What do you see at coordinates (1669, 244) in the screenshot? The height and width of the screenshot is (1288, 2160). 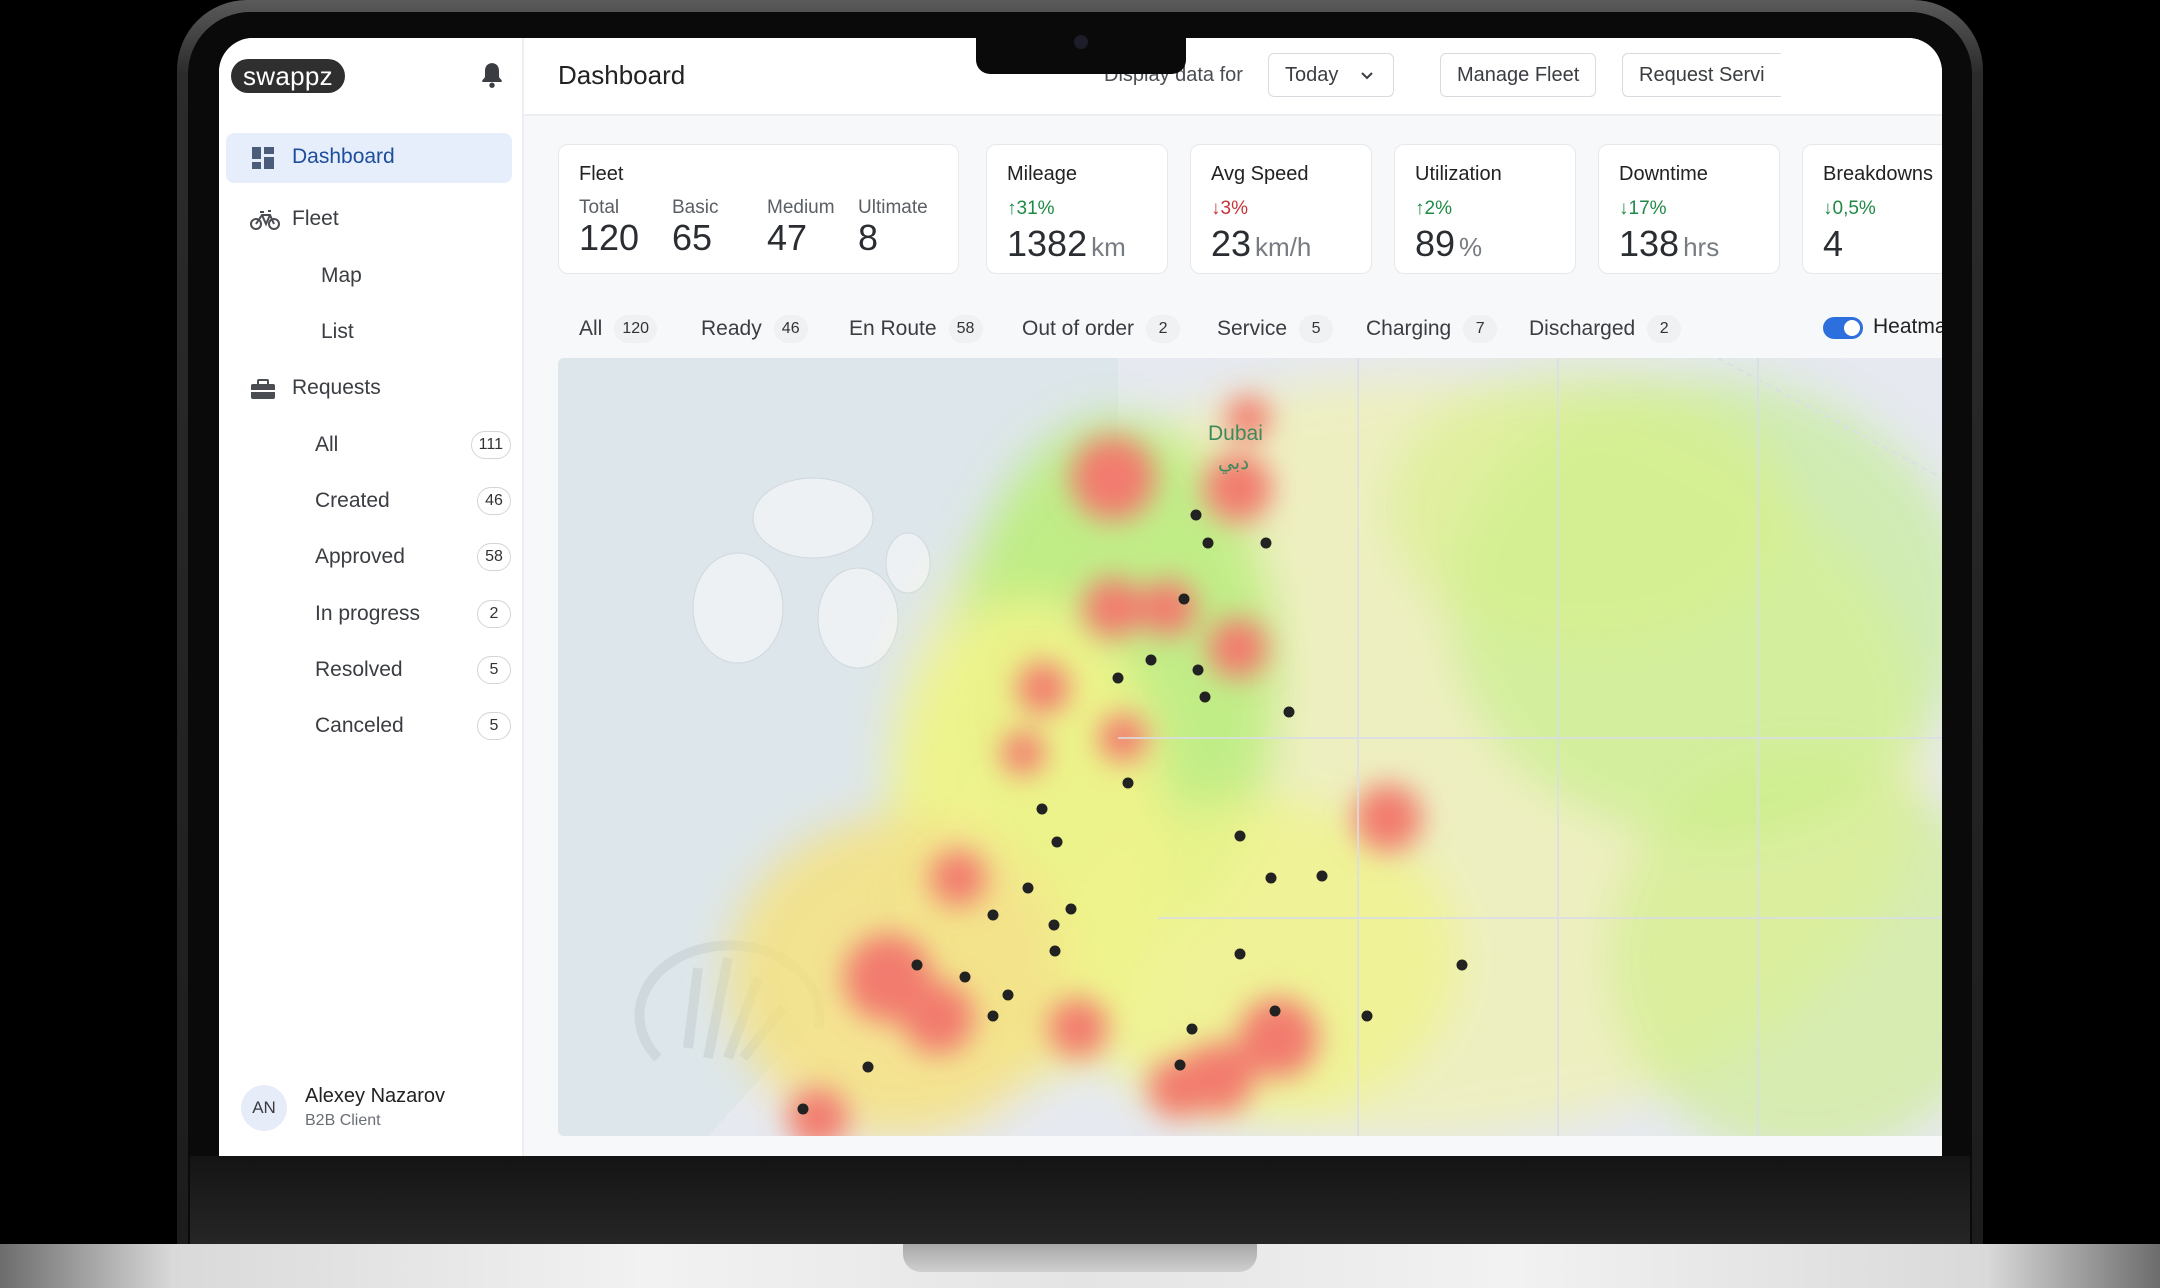 I see `stat-value: 138 hrs` at bounding box center [1669, 244].